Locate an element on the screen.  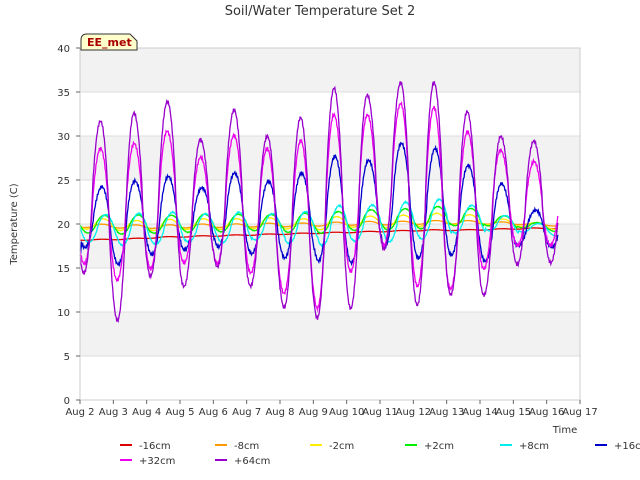
legend-label: -2cm is located at coordinates (341, 446).